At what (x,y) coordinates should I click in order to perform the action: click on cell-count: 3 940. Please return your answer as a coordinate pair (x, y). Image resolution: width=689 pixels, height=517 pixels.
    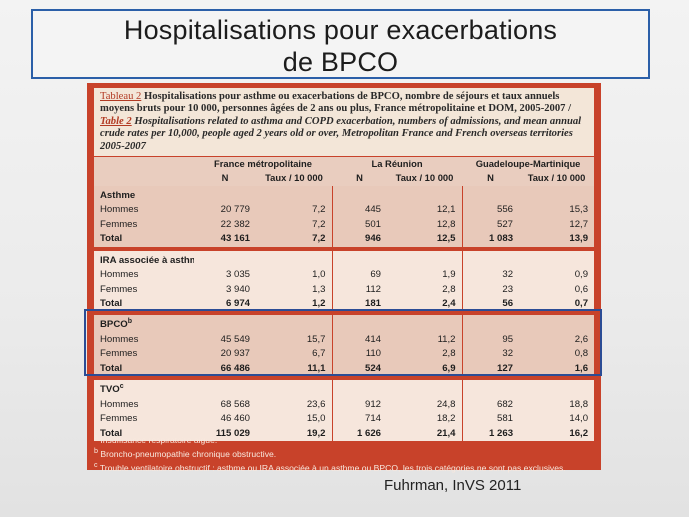
    Looking at the image, I should click on (225, 290).